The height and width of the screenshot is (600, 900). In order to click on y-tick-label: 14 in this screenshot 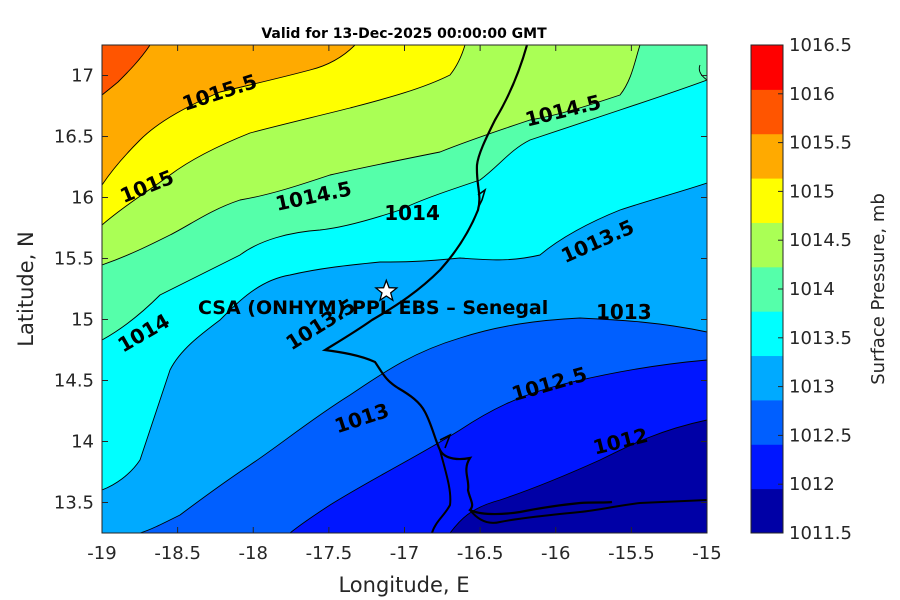, I will do `click(82, 442)`.